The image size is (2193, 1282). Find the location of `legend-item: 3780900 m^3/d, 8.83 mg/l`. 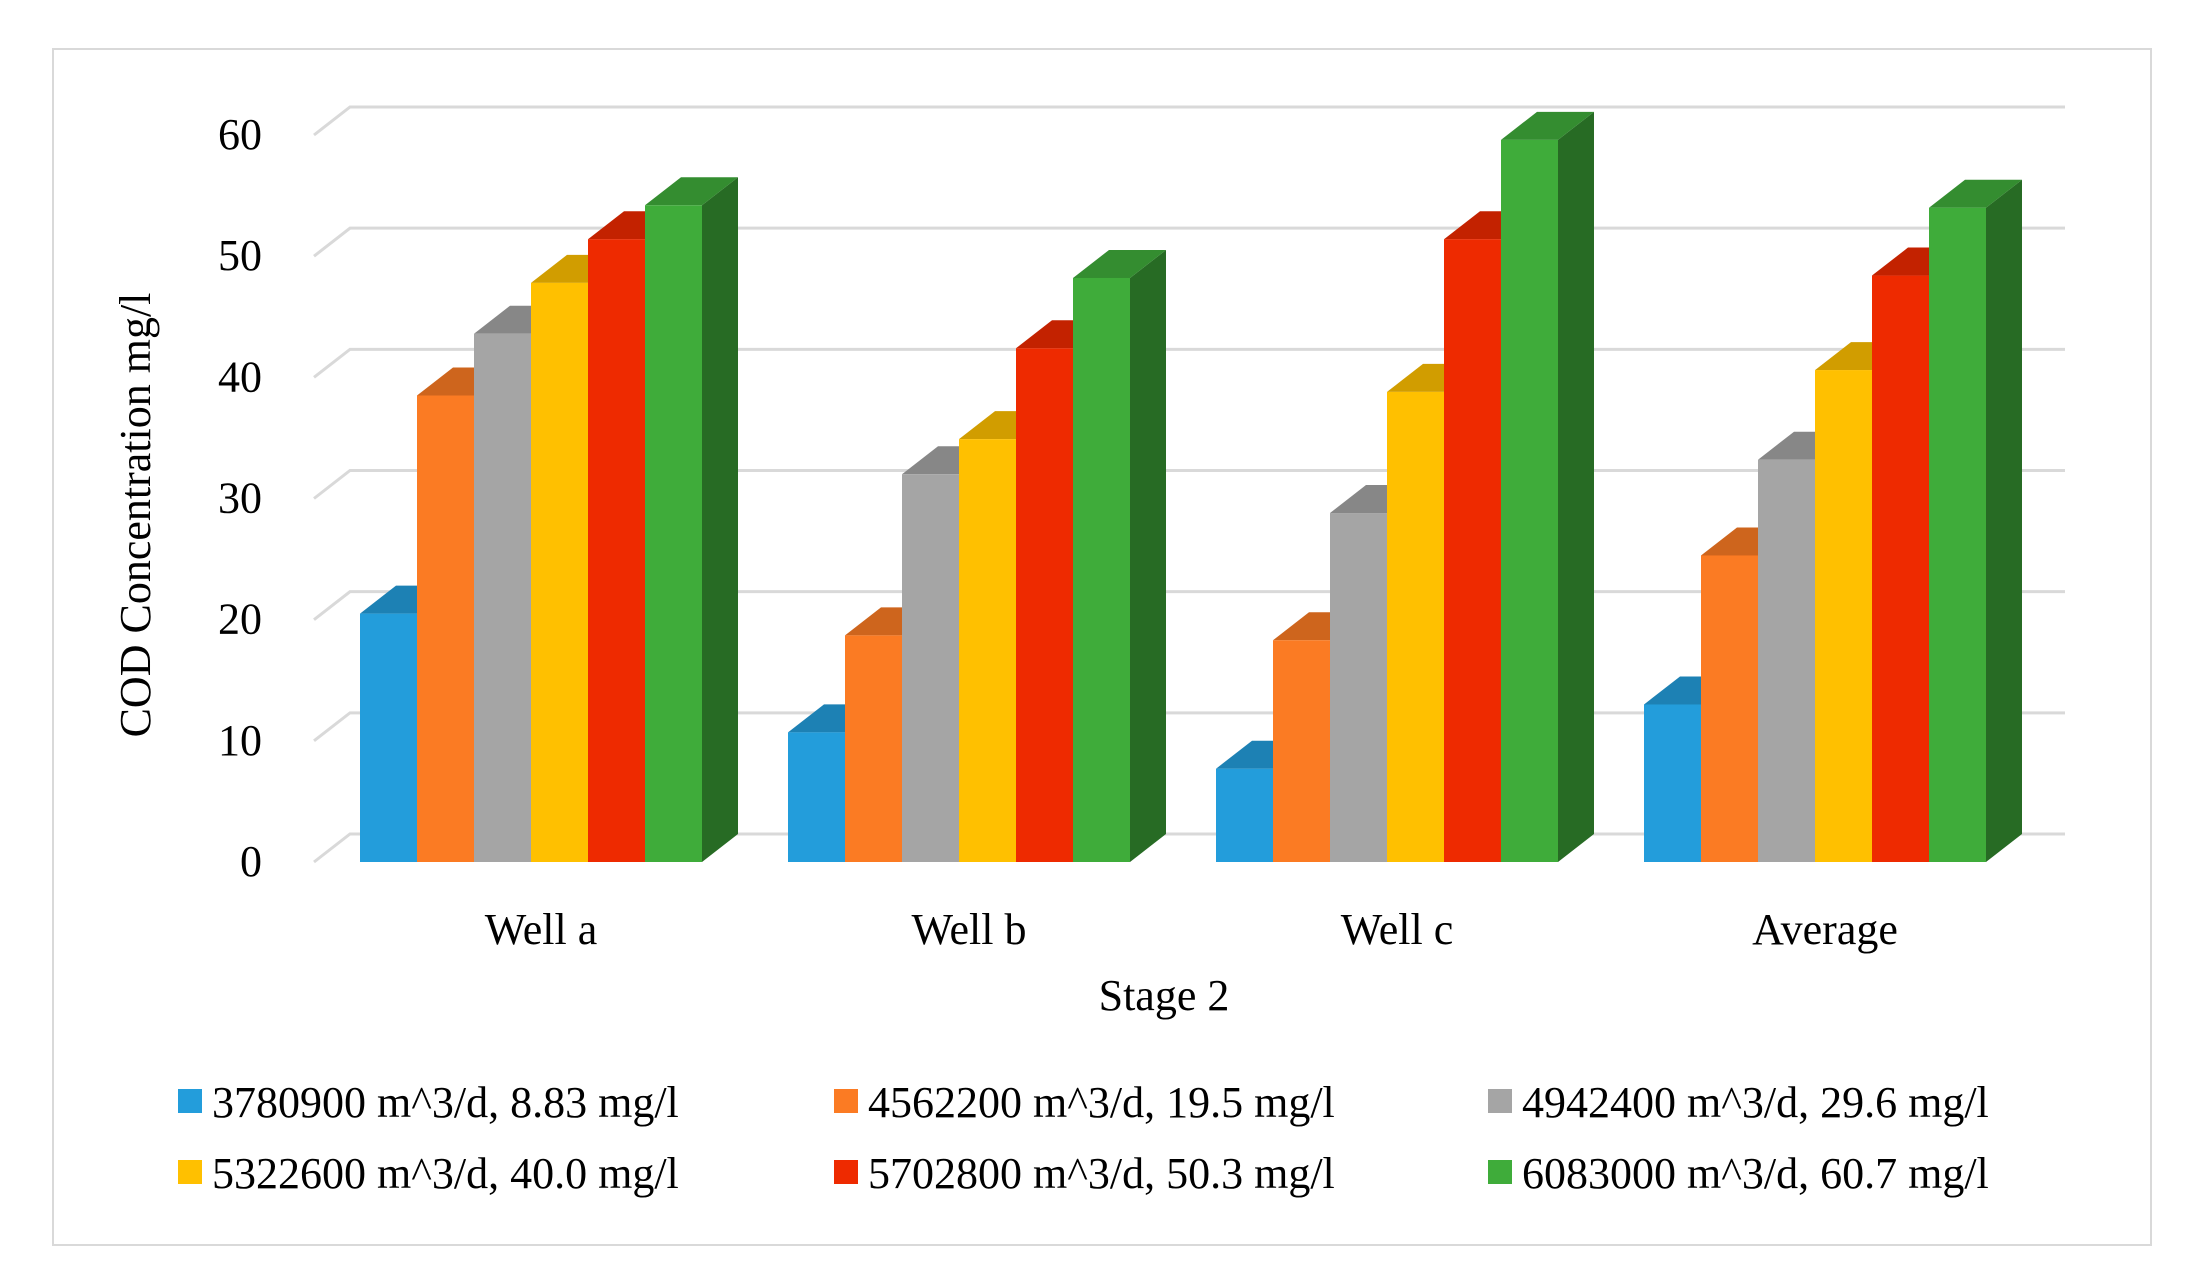

legend-item: 3780900 m^3/d, 8.83 mg/l is located at coordinates (428, 1102).